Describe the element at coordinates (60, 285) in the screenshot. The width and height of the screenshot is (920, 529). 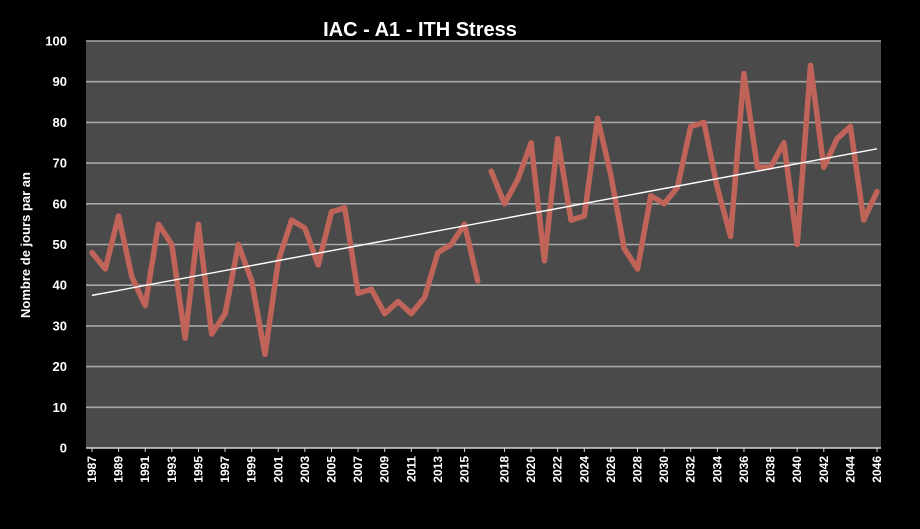
I see `y-tick-label: 40` at that location.